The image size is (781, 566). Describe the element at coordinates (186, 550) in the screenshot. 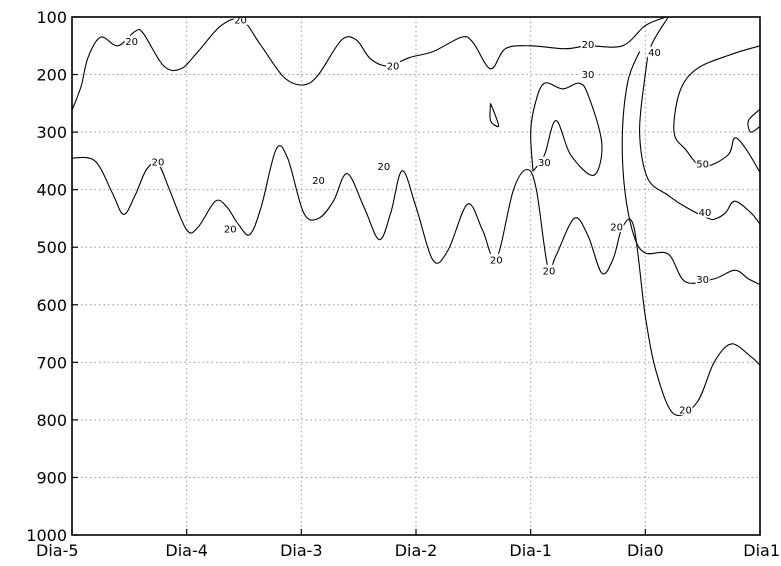

I see `x-tick-label: Dia-4` at that location.